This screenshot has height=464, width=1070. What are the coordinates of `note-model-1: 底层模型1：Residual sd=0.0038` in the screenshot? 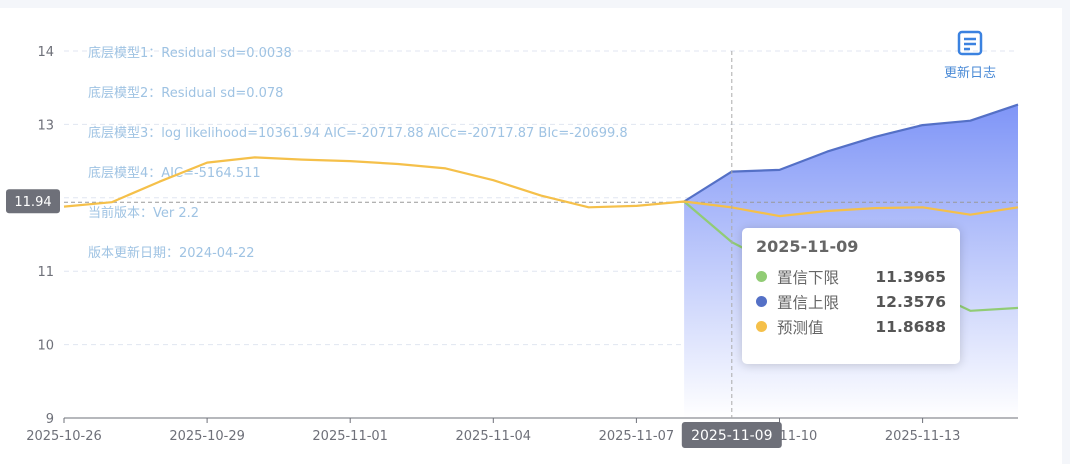 It's located at (190, 53).